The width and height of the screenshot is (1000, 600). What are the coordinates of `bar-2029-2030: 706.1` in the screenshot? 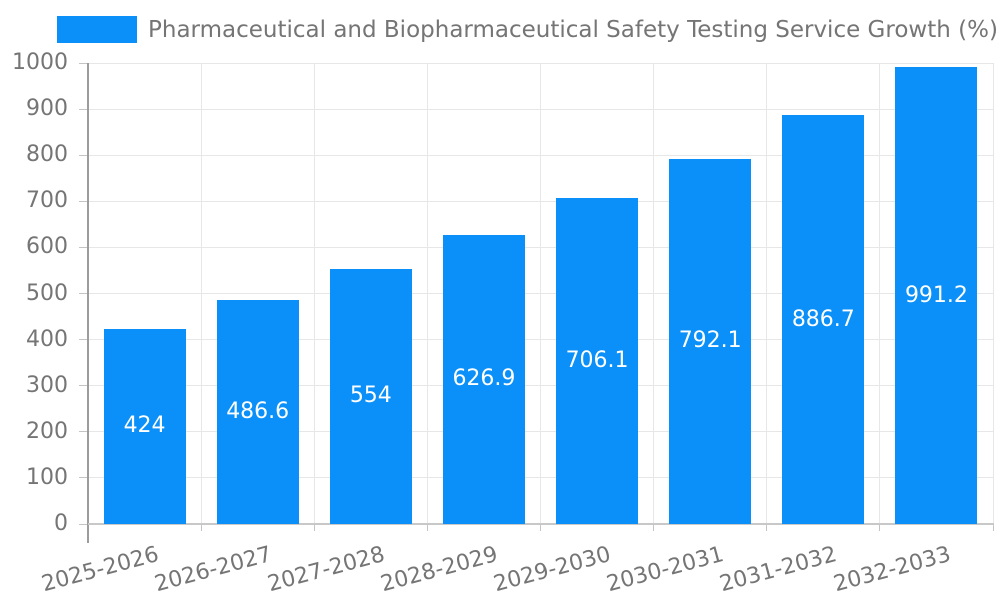 It's located at (597, 361).